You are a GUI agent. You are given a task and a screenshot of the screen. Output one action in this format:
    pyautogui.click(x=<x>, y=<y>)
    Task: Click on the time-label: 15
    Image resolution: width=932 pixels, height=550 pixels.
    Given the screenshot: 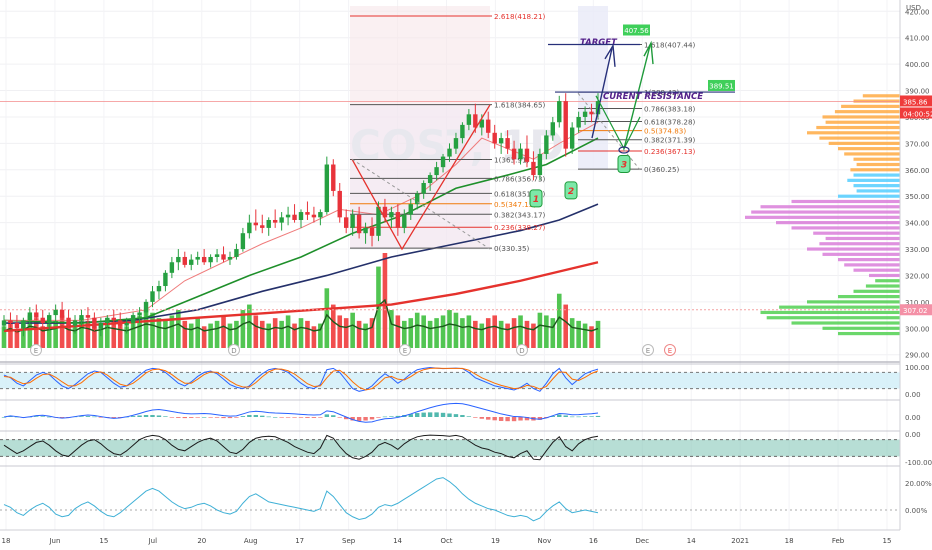 What is the action you would take?
    pyautogui.click(x=887, y=541)
    